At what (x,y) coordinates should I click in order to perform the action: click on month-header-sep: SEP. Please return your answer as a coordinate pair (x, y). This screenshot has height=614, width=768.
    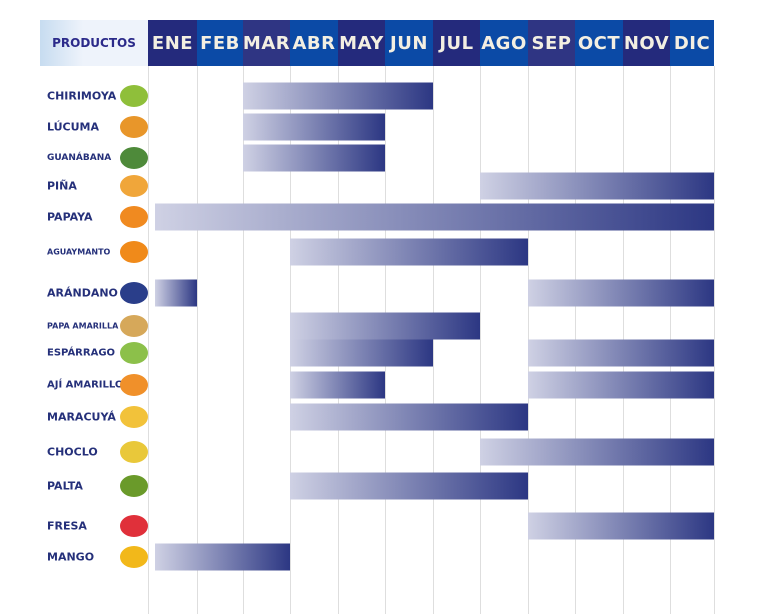
    Looking at the image, I should click on (551, 43).